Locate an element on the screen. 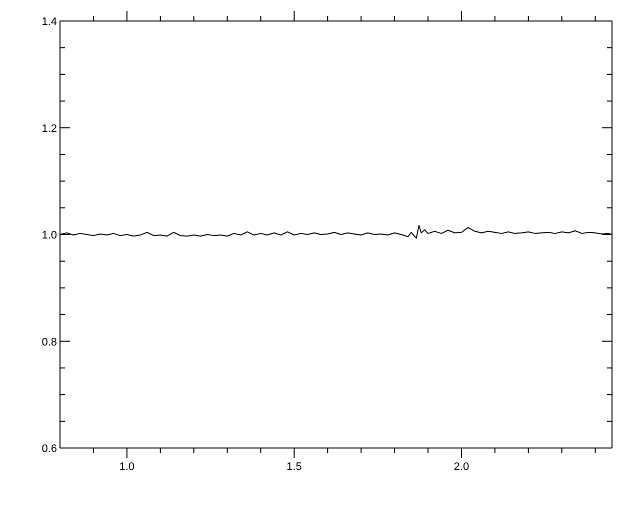 This screenshot has width=640, height=512. y-tick-label: 1.2 is located at coordinates (49, 128).